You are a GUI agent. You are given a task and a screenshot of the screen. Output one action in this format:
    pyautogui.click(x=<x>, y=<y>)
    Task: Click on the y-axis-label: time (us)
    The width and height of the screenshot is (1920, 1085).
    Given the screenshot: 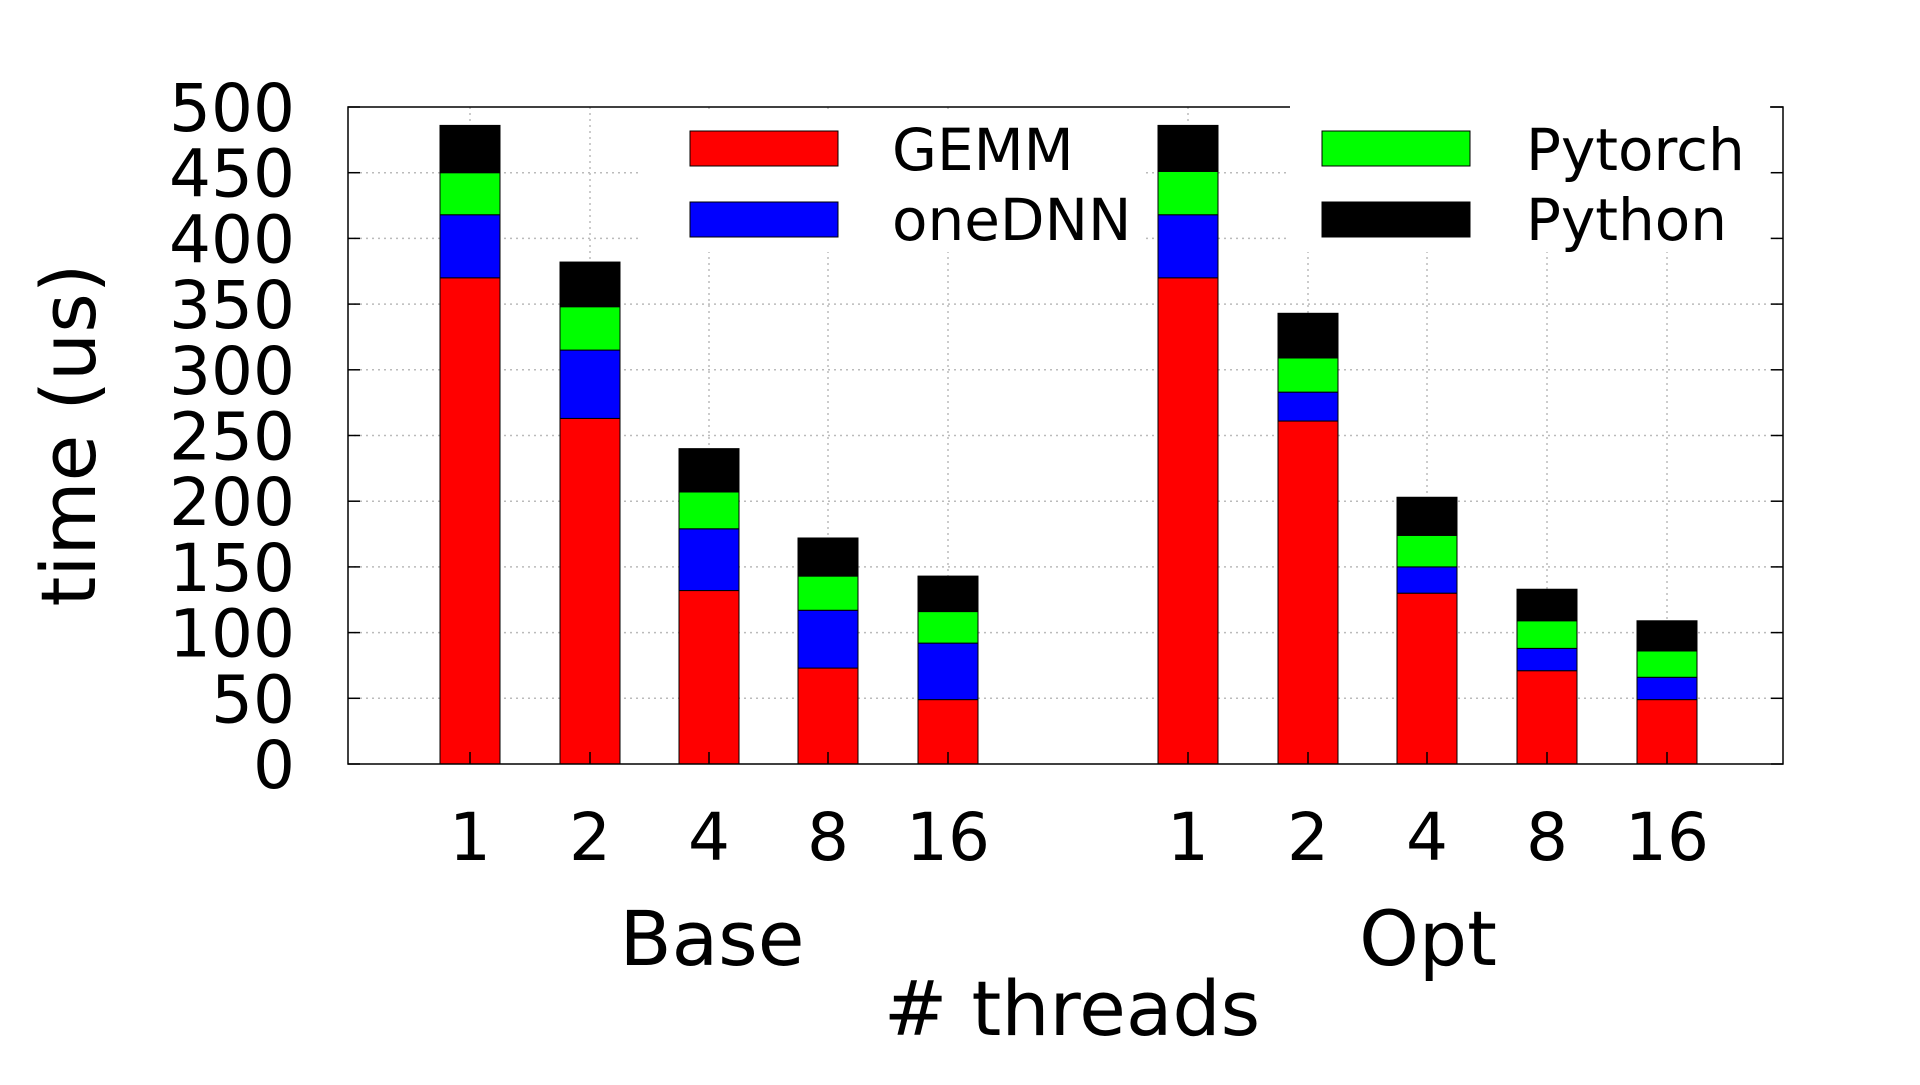 What is the action you would take?
    pyautogui.click(x=68, y=435)
    